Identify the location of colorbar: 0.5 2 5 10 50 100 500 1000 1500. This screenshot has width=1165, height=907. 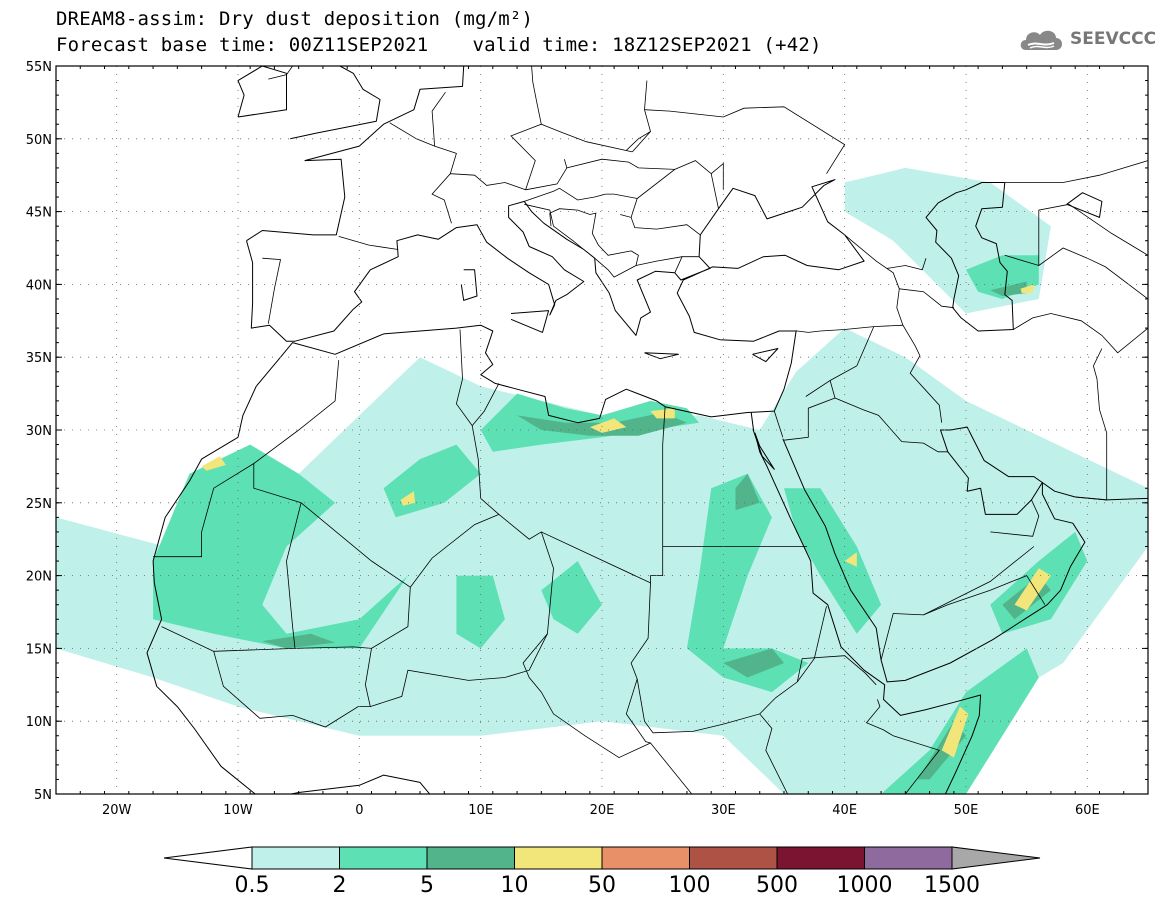
(602, 872).